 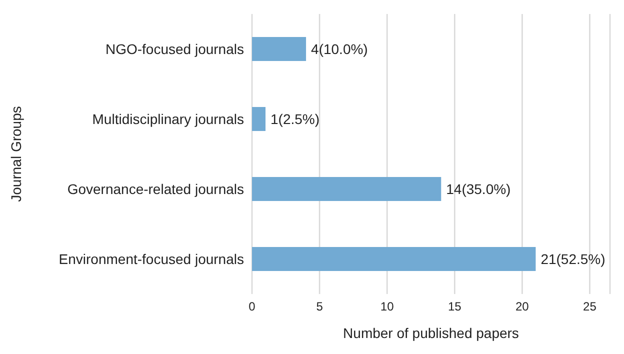 What do you see at coordinates (155, 188) in the screenshot?
I see `y-tick-label: Governance-related journals` at bounding box center [155, 188].